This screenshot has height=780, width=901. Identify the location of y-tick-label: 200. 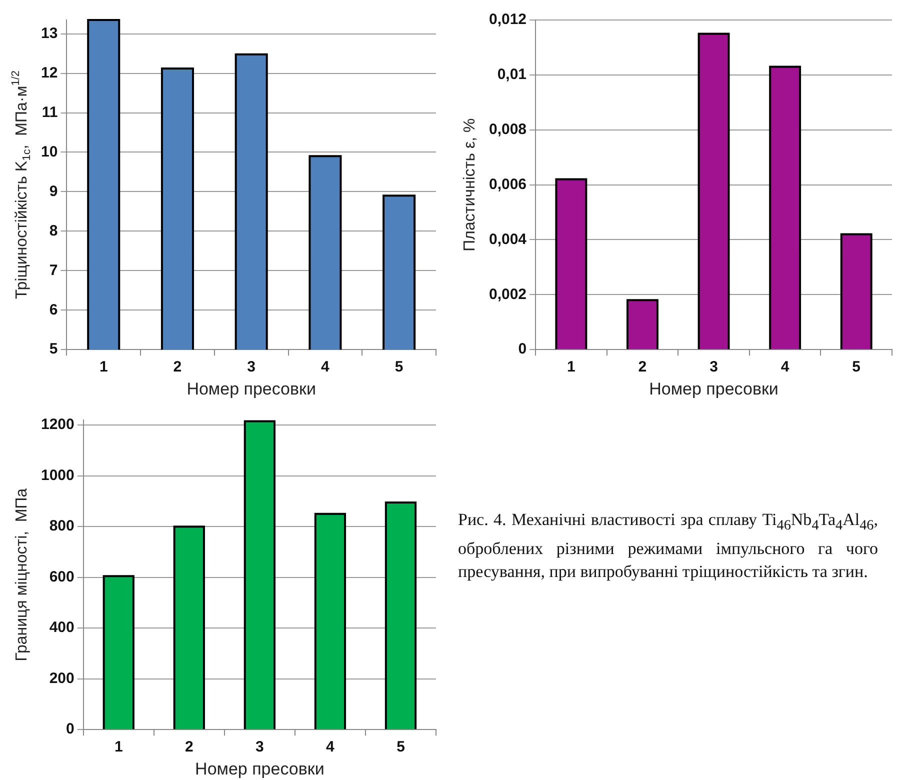
(61, 678).